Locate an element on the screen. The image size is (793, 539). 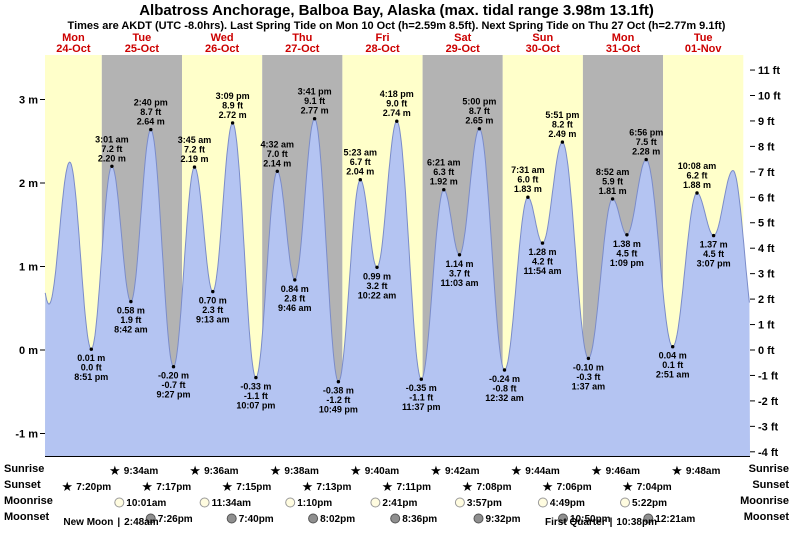
moonrise-time: 10:01am is located at coordinates (146, 503).